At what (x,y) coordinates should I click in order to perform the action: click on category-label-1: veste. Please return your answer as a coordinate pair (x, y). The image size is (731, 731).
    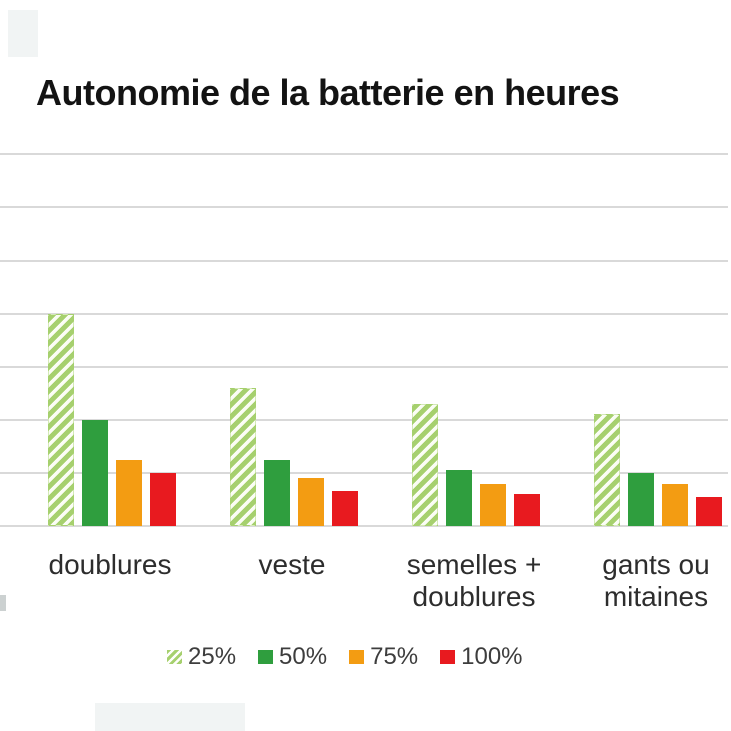
    Looking at the image, I should click on (292, 565).